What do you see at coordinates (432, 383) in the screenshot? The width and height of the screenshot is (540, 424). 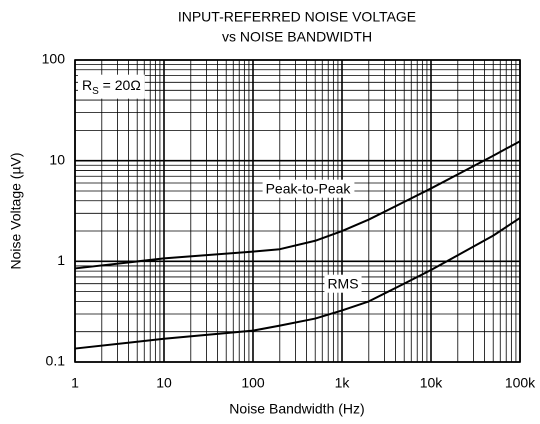 I see `x-tick-label: 10k` at bounding box center [432, 383].